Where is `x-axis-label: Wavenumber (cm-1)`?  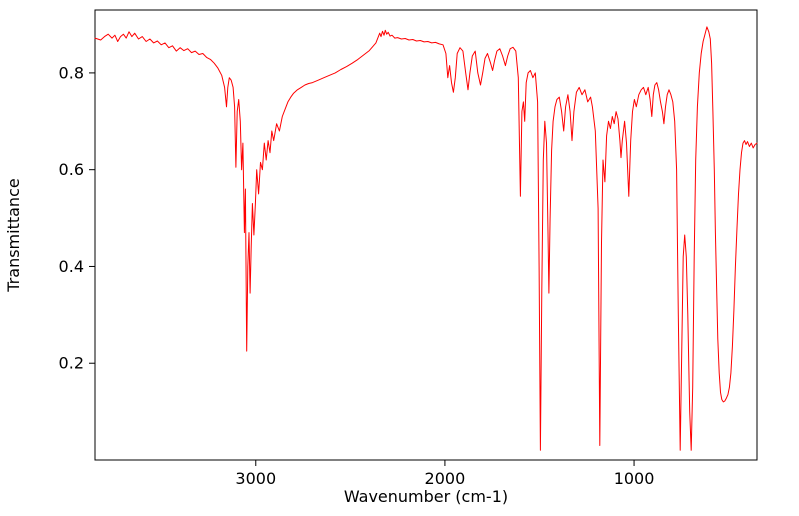
x-axis-label: Wavenumber (cm-1) is located at coordinates (426, 496).